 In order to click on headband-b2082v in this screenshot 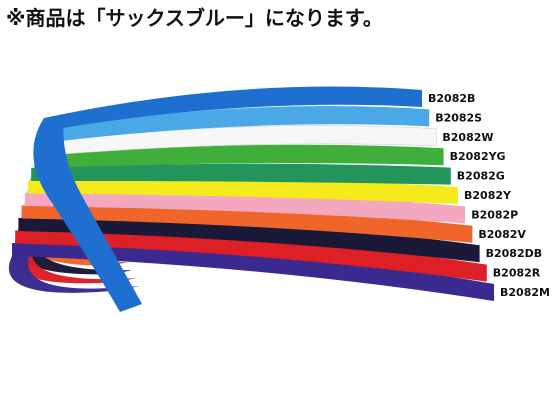, I will do `click(247, 224)`.